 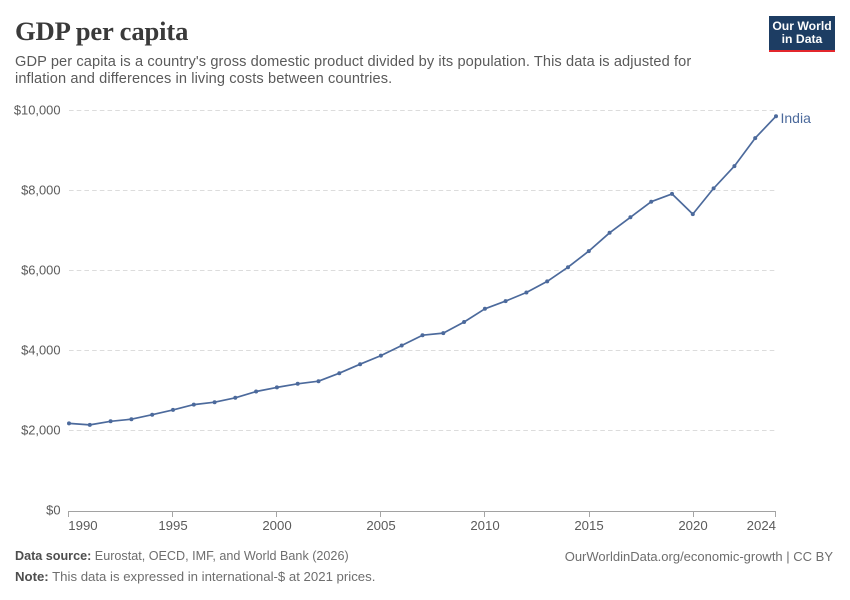 What do you see at coordinates (692, 525) in the screenshot?
I see `svg-text: 2020` at bounding box center [692, 525].